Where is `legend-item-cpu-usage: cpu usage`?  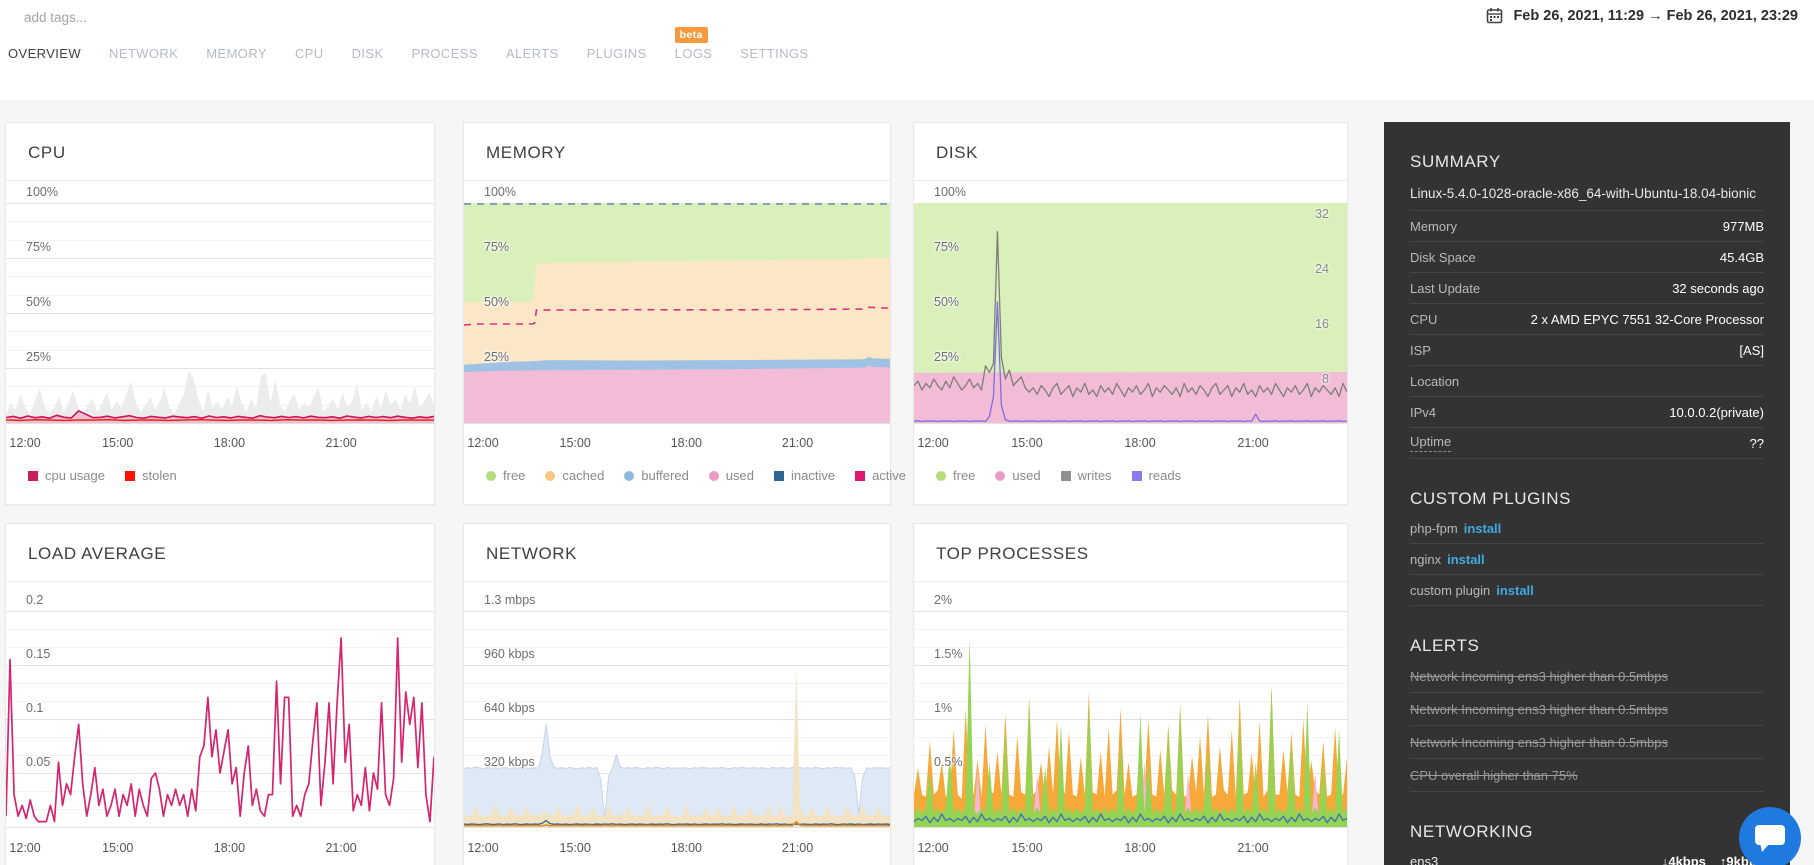 legend-item-cpu-usage: cpu usage is located at coordinates (66, 475).